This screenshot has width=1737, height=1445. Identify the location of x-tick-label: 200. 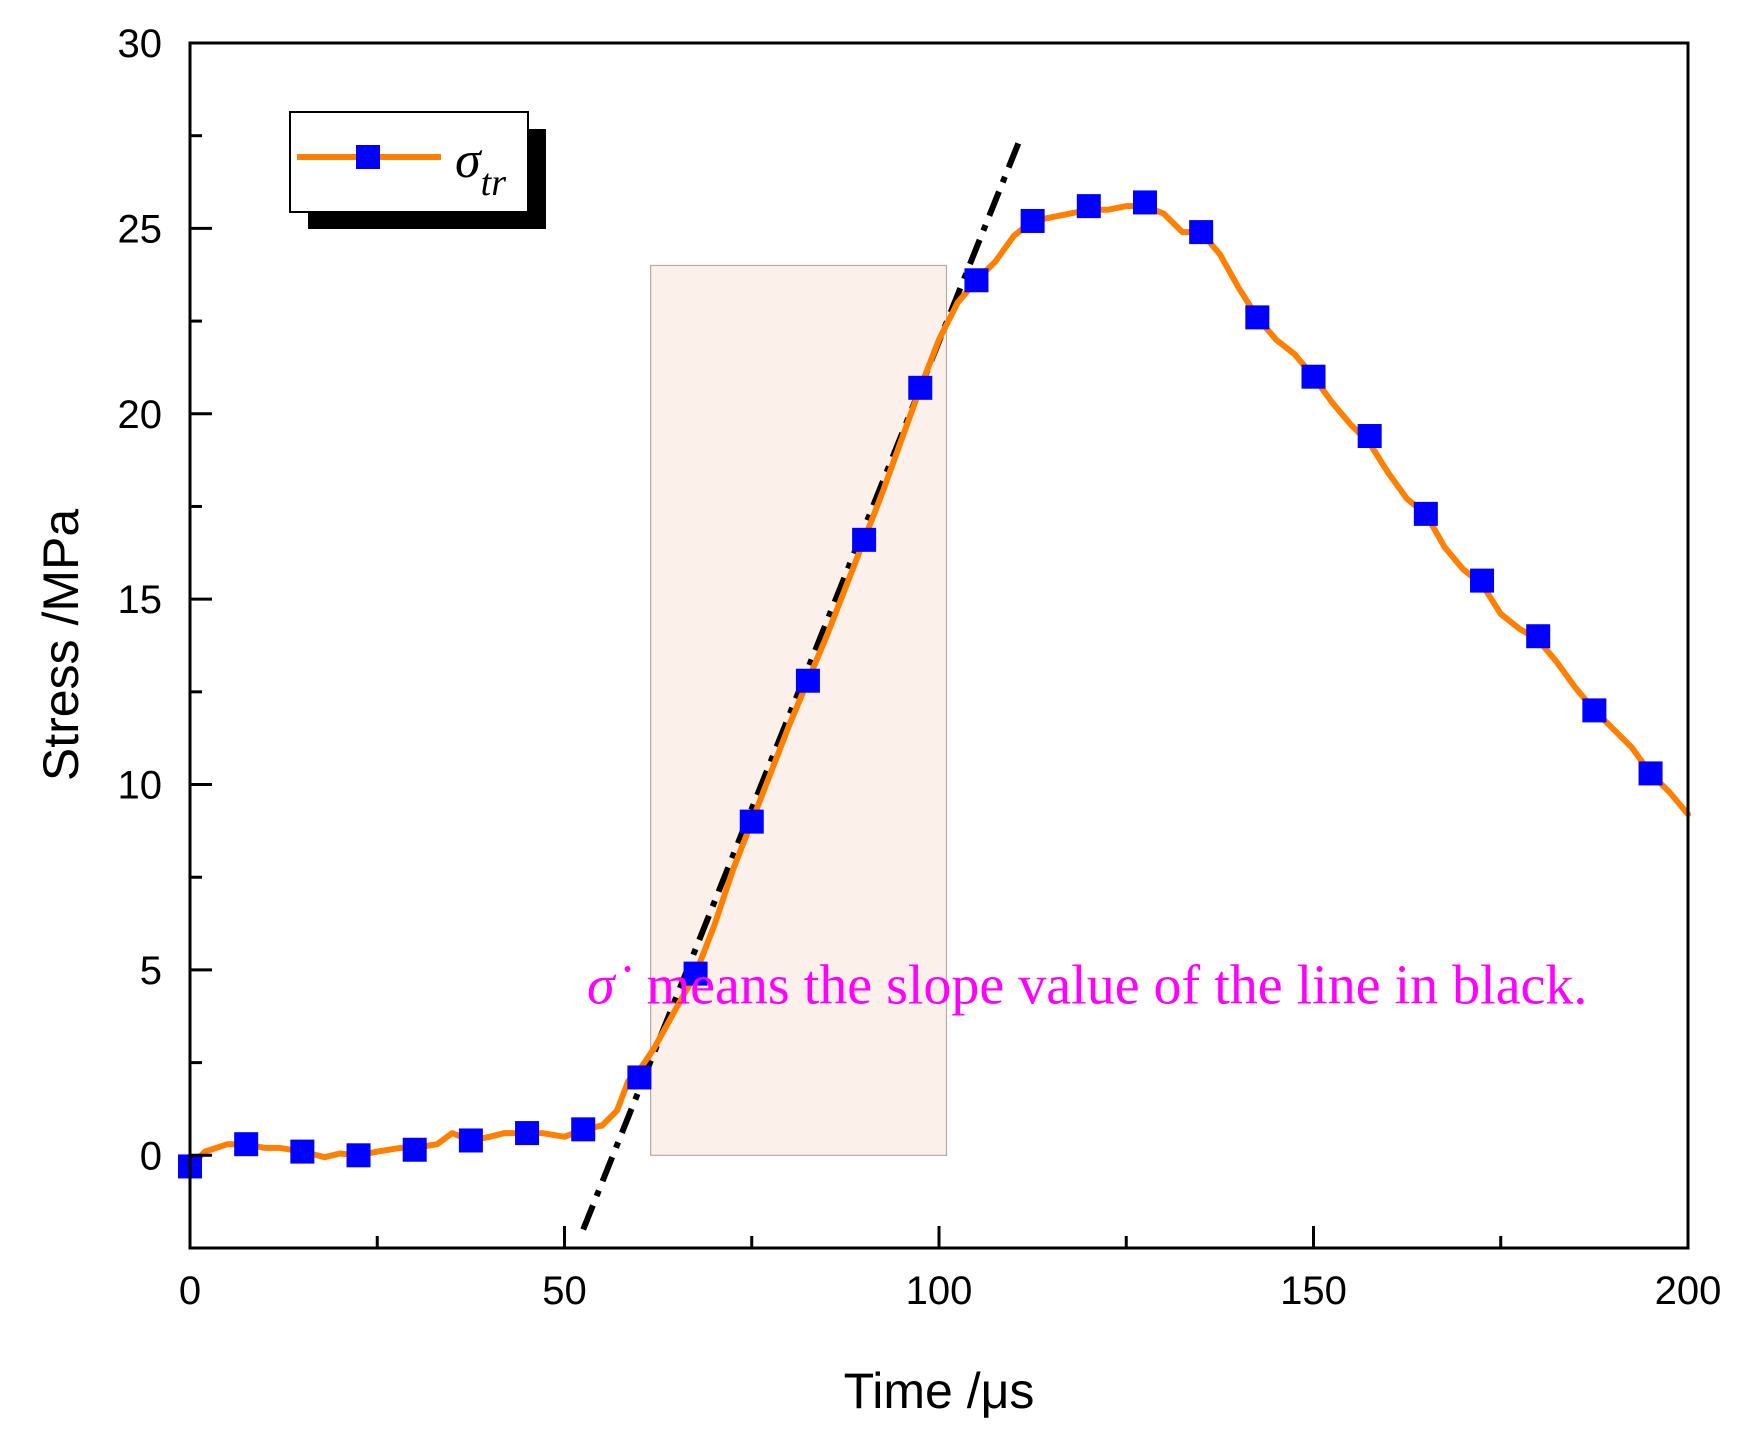
(1688, 1291).